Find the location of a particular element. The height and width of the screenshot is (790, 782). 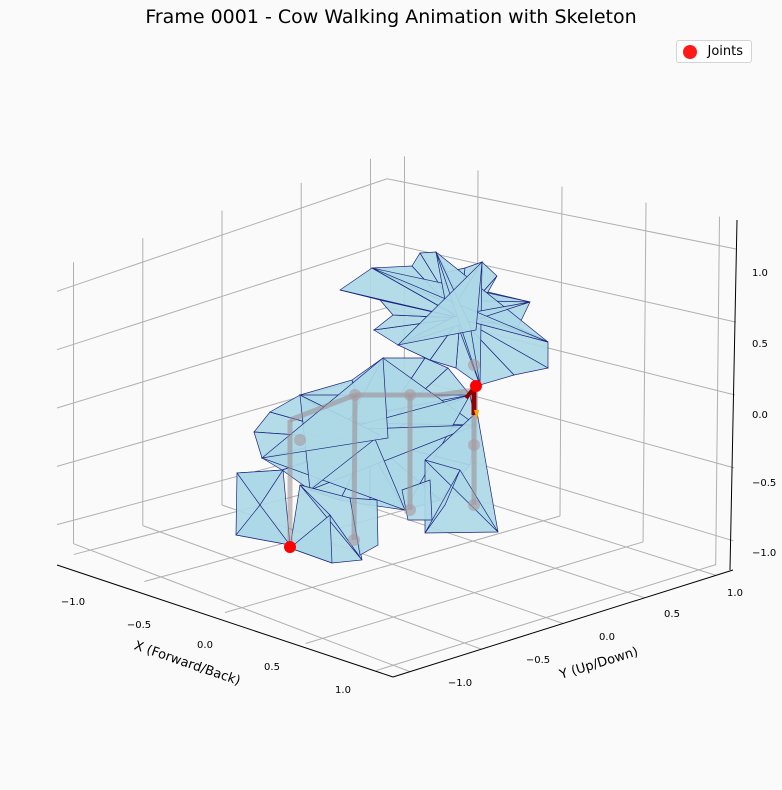

x-axis-label: X (Forward/Back) is located at coordinates (187, 663).